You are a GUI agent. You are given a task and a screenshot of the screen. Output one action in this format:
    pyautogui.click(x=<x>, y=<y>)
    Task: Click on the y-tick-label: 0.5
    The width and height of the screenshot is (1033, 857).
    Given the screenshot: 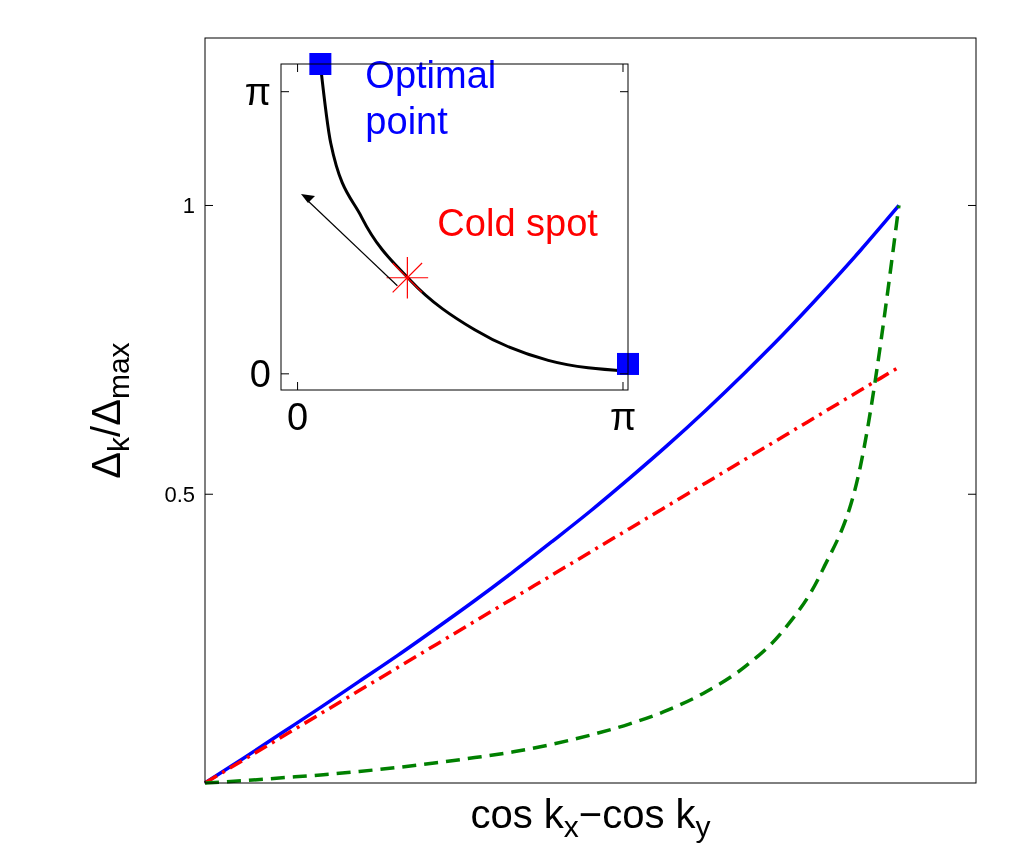 What is the action you would take?
    pyautogui.click(x=179, y=494)
    